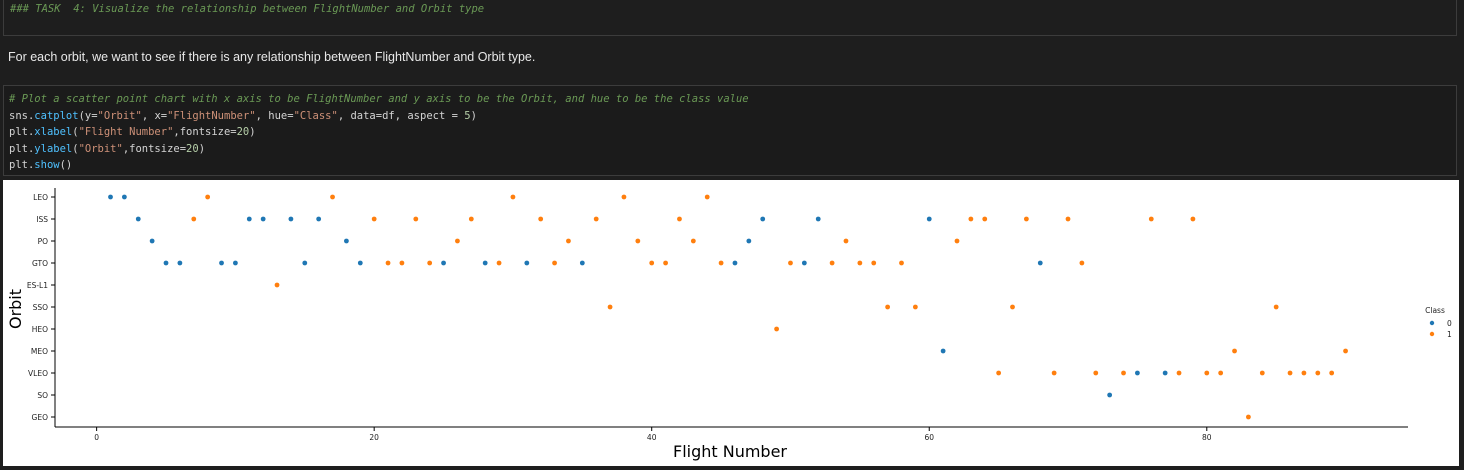 The width and height of the screenshot is (1464, 470). Describe the element at coordinates (42, 395) in the screenshot. I see `y-tick-label: SO` at that location.